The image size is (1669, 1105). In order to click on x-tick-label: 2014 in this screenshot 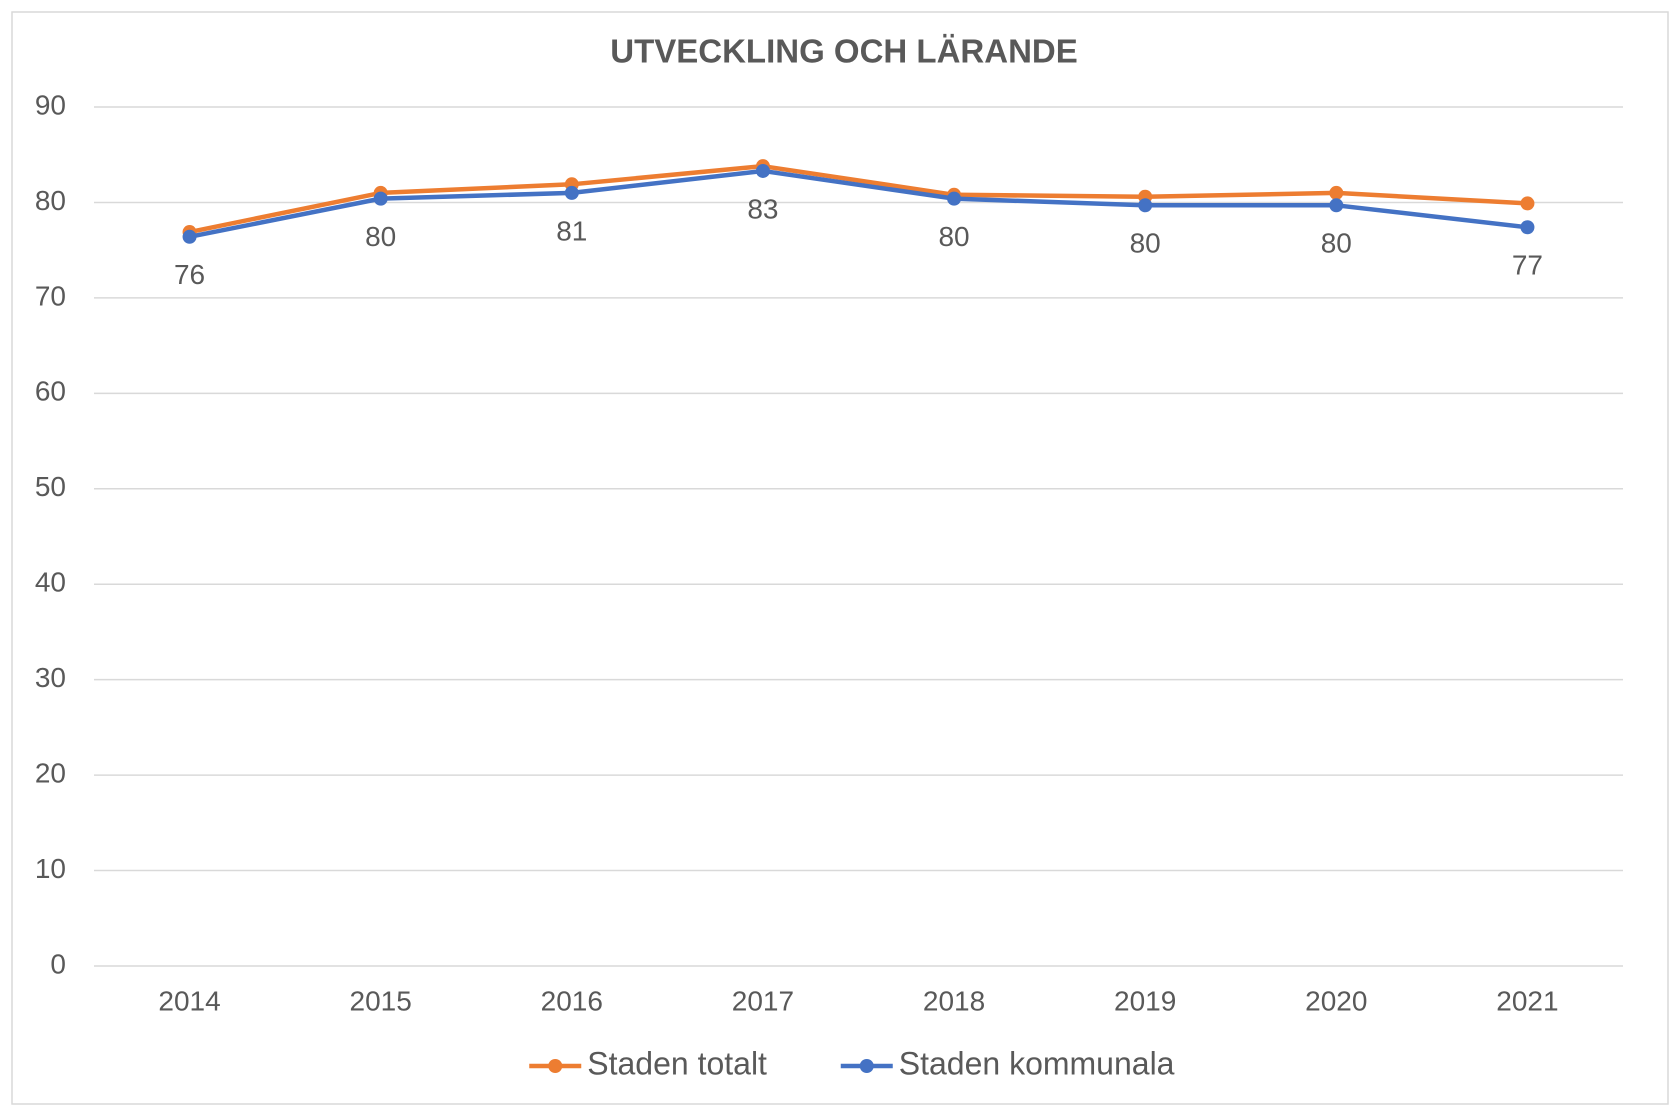, I will do `click(189, 1000)`.